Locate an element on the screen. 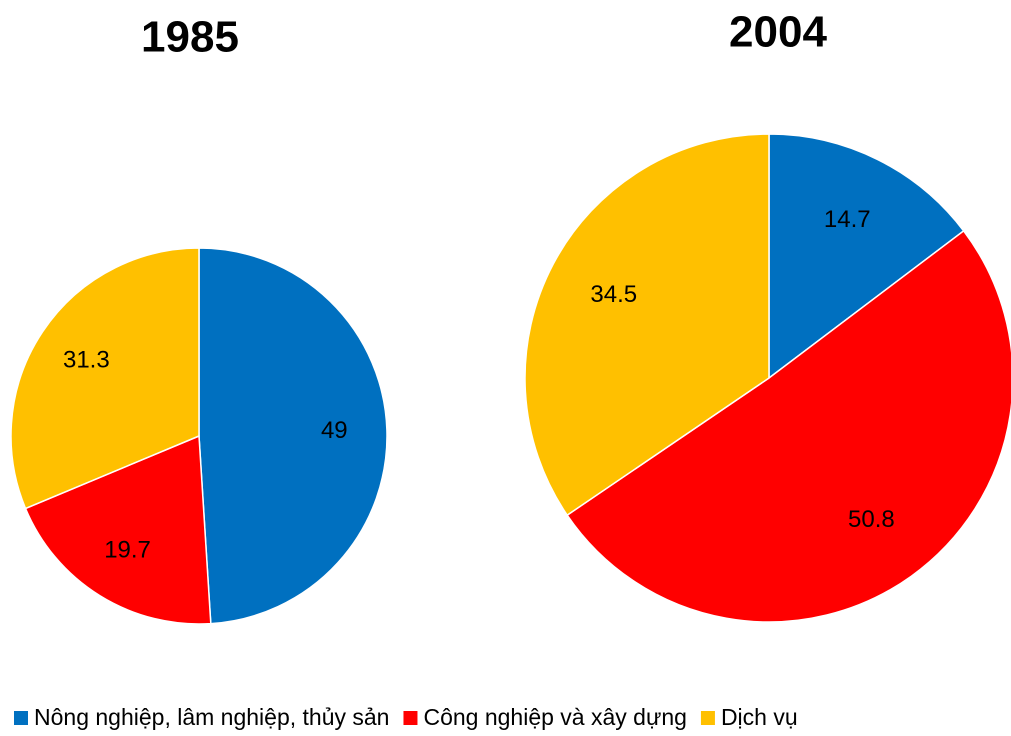 The height and width of the screenshot is (736, 1011). legend-label: Dịch vụ is located at coordinates (759, 717).